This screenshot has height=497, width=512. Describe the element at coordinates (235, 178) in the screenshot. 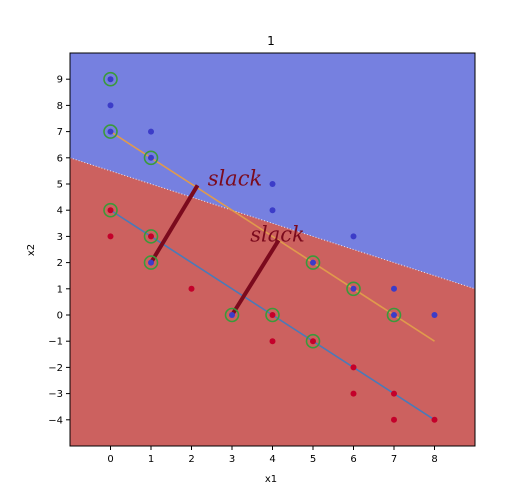

I see `slack-annotation-1: slack` at that location.